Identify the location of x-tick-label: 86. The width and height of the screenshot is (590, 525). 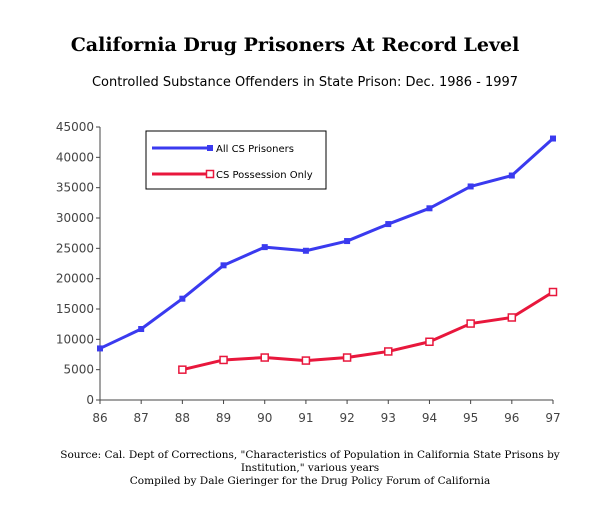
(99, 418).